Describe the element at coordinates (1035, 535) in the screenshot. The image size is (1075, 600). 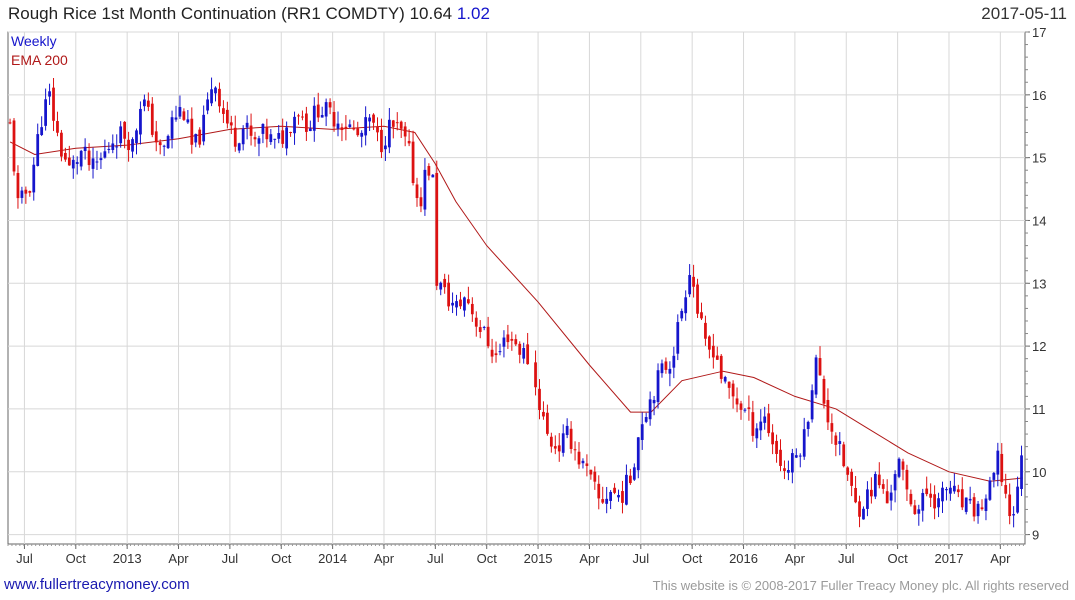
I see `y-tick-label: 9` at that location.